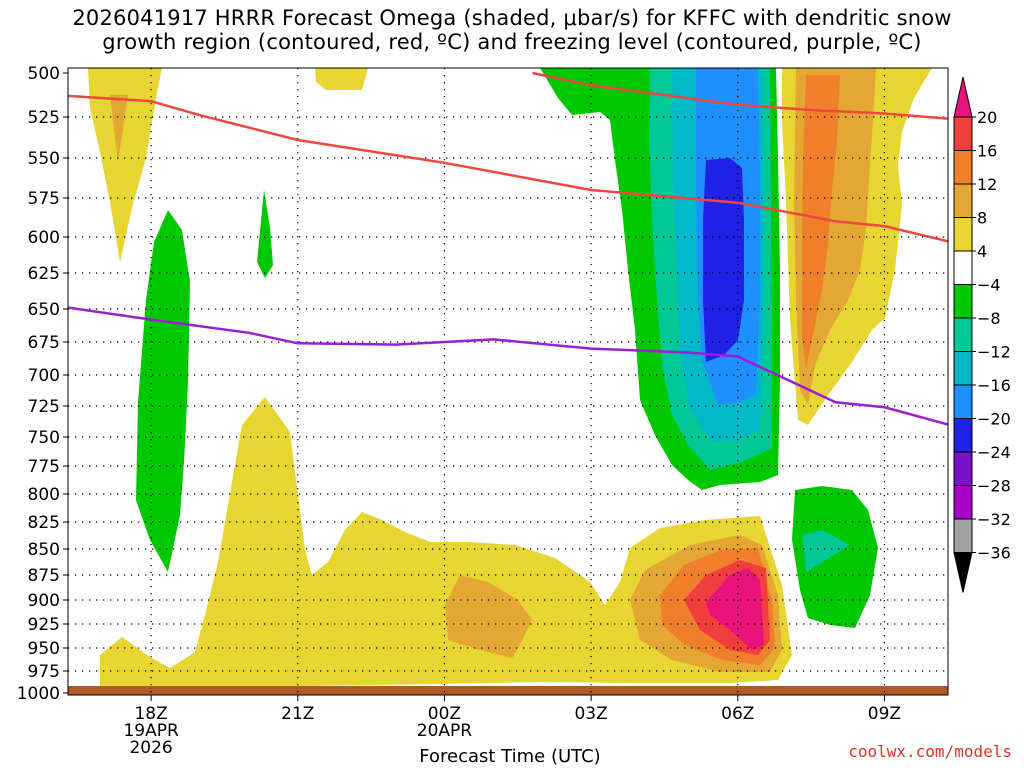  What do you see at coordinates (994, 486) in the screenshot?
I see `colorbar-label-11: −28` at bounding box center [994, 486].